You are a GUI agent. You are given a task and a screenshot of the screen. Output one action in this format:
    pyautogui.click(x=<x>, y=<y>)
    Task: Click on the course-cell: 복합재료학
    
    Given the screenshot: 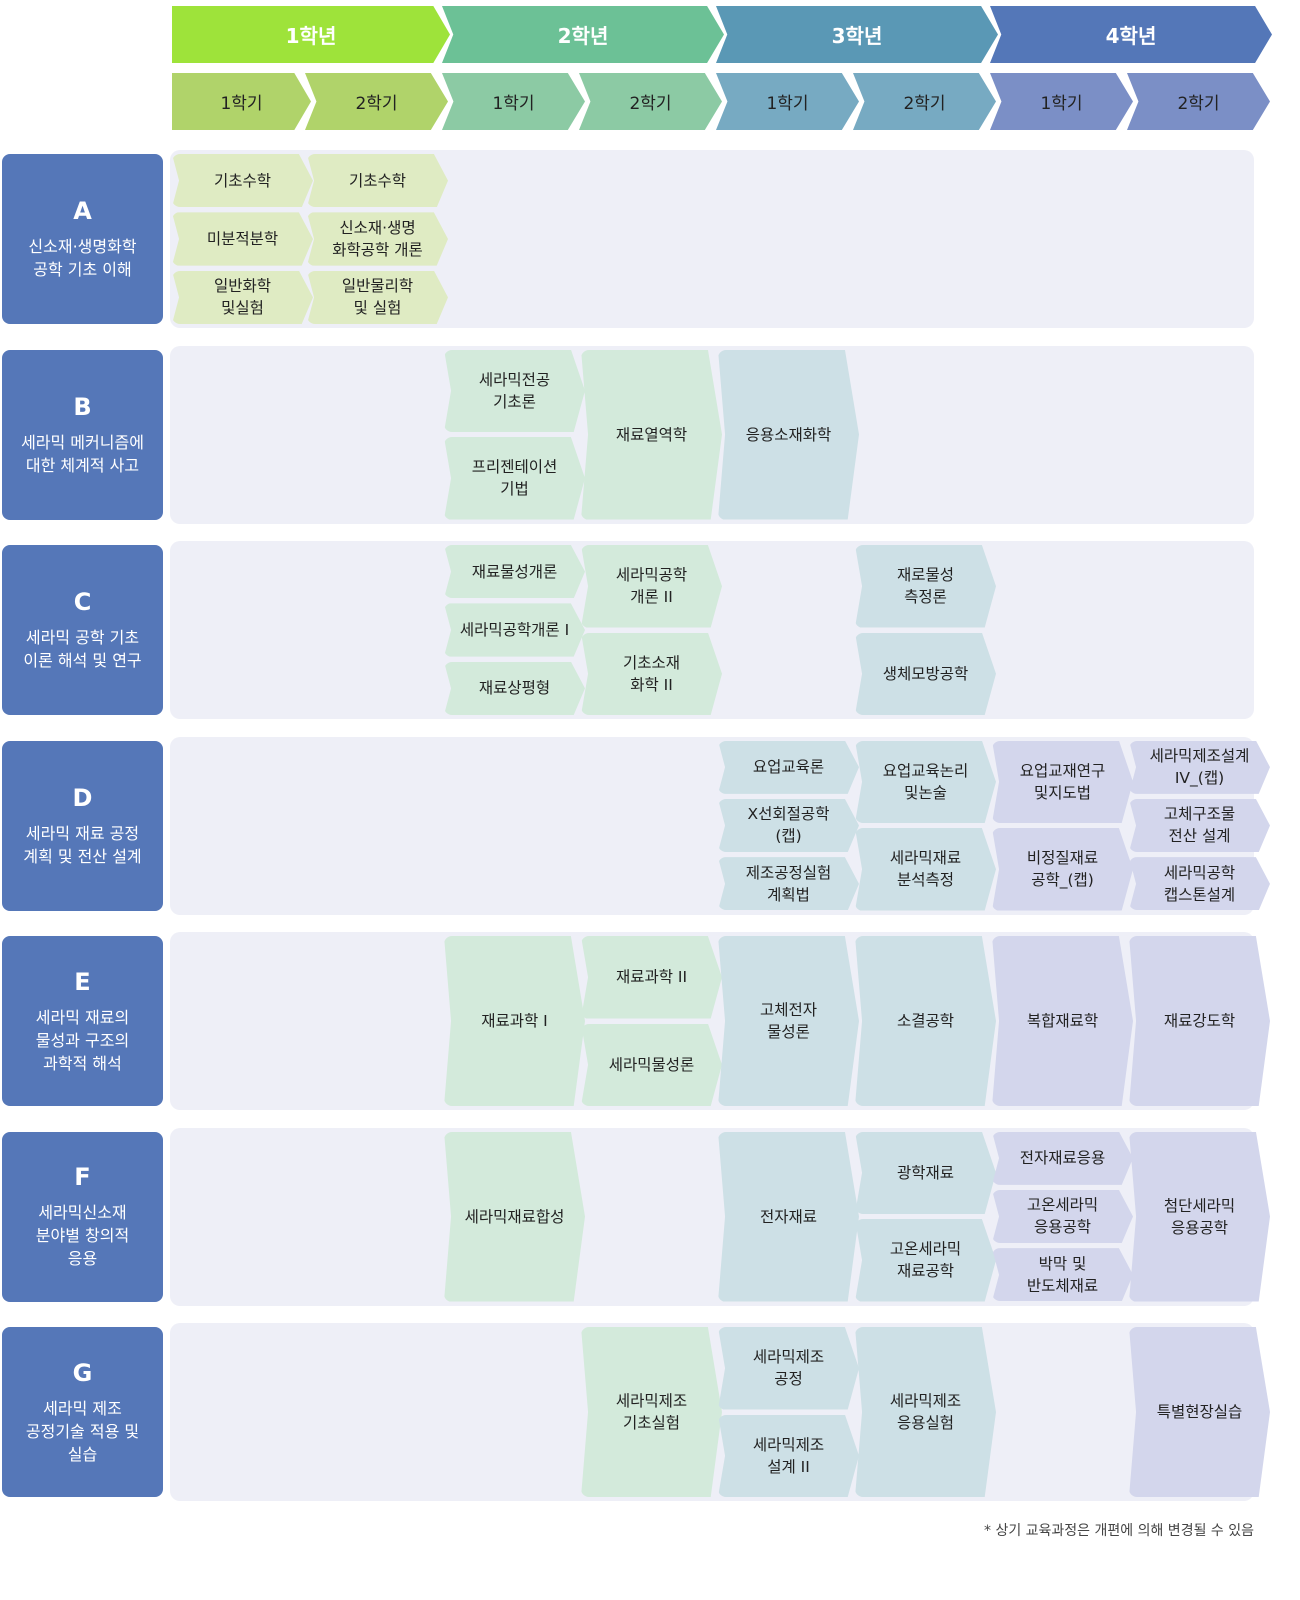 What is the action you would take?
    pyautogui.click(x=1062, y=1021)
    